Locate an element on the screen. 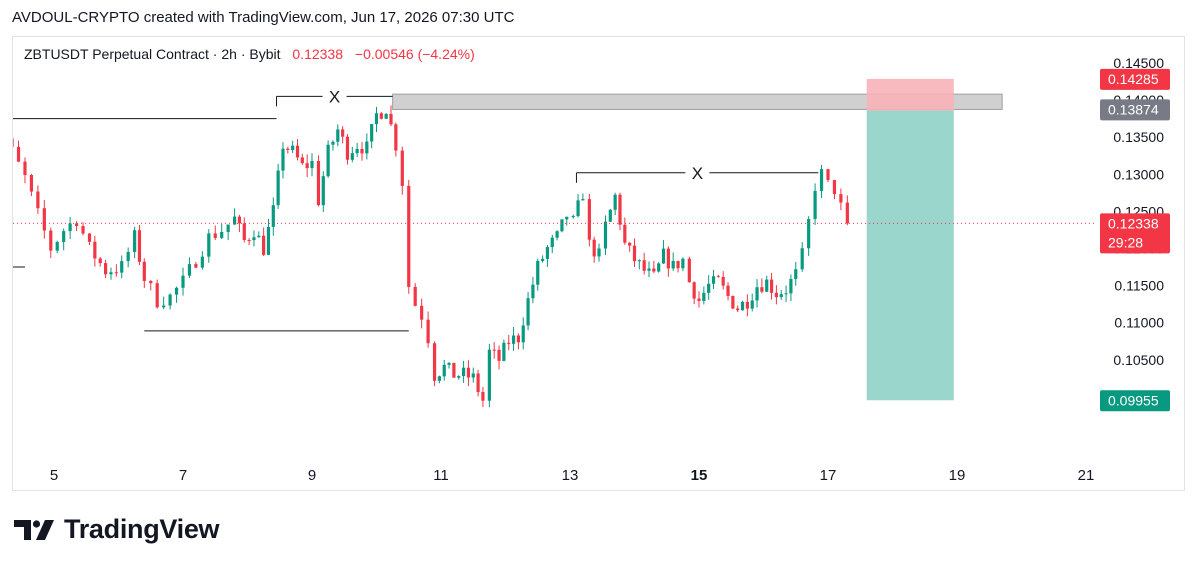 The image size is (1200, 569). y-axis-tick-label: 0.11500 is located at coordinates (1139, 286).